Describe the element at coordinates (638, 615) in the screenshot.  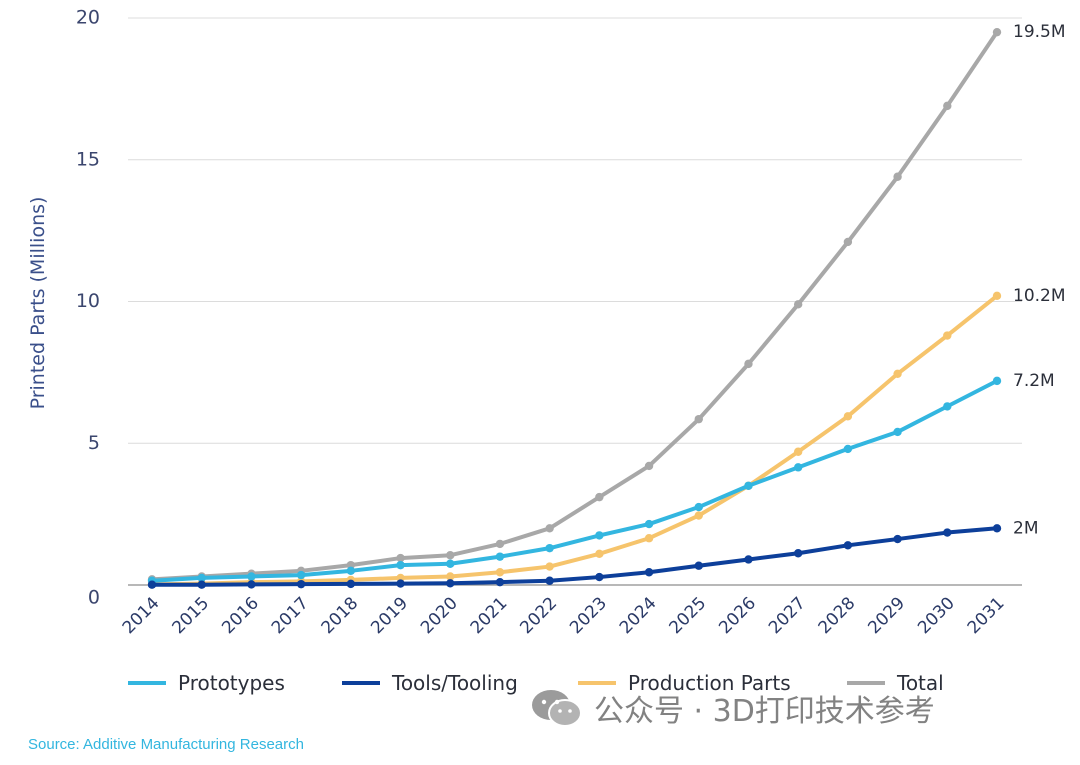
I see `x-tick-label: 2024` at that location.